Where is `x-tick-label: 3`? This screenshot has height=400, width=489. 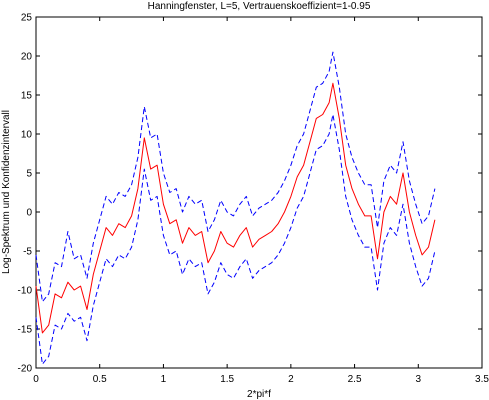 x-tick-label: 3 is located at coordinates (419, 379).